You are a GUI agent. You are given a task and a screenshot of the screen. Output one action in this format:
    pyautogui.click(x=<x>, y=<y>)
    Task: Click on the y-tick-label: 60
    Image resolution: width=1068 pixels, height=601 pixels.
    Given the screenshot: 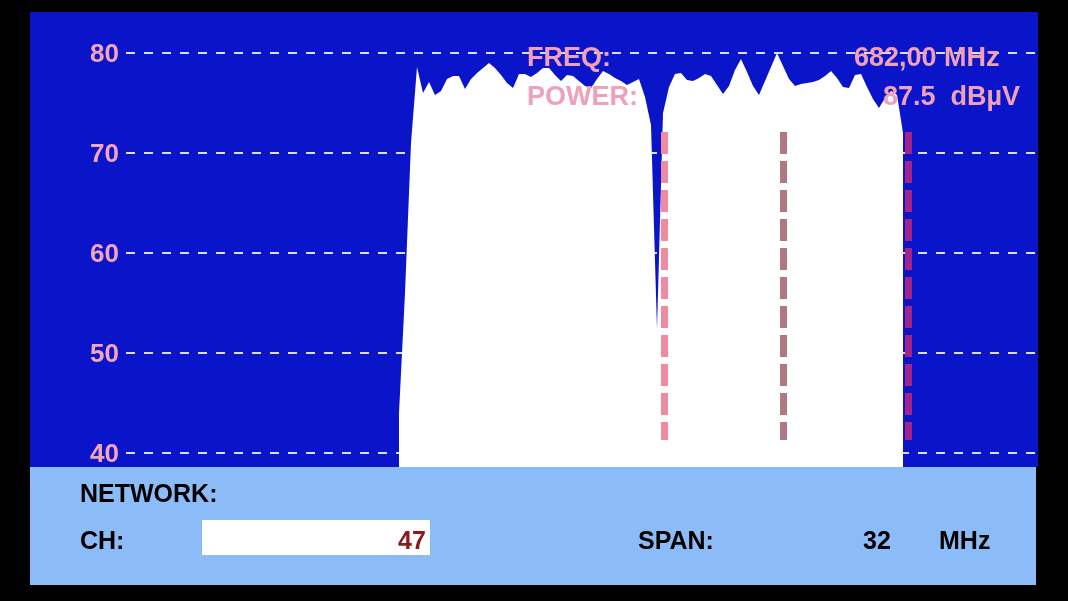 What is the action you would take?
    pyautogui.click(x=104, y=253)
    